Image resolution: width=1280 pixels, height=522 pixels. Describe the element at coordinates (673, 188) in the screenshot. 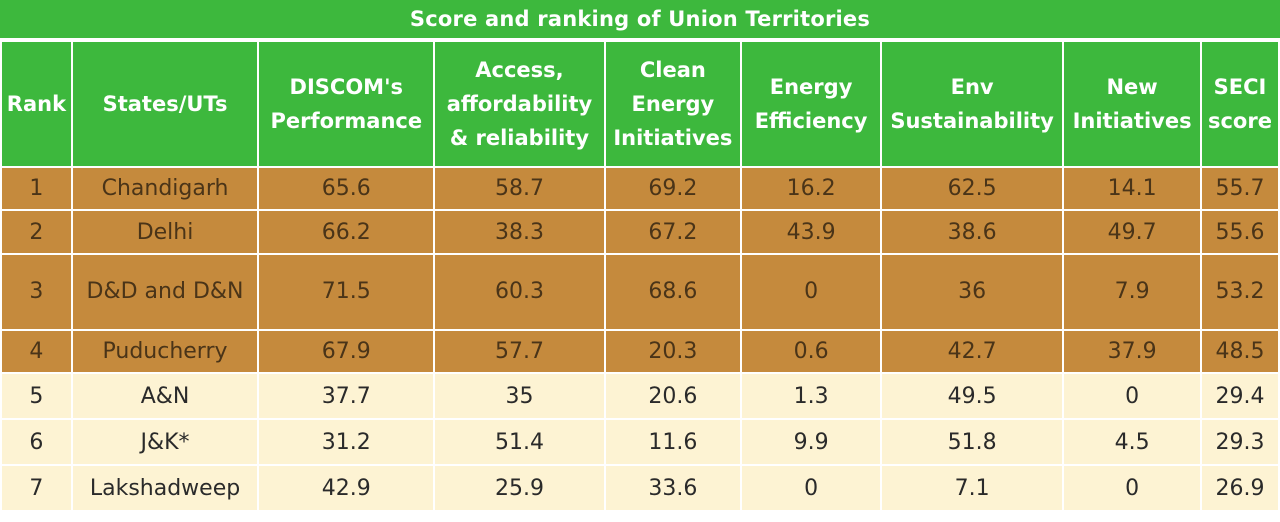

I see `clean-energy-cell: 69.2` at that location.